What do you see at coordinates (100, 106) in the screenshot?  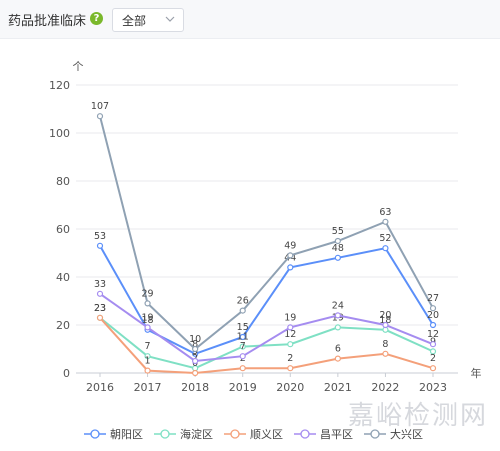 I see `data-label: 107` at bounding box center [100, 106].